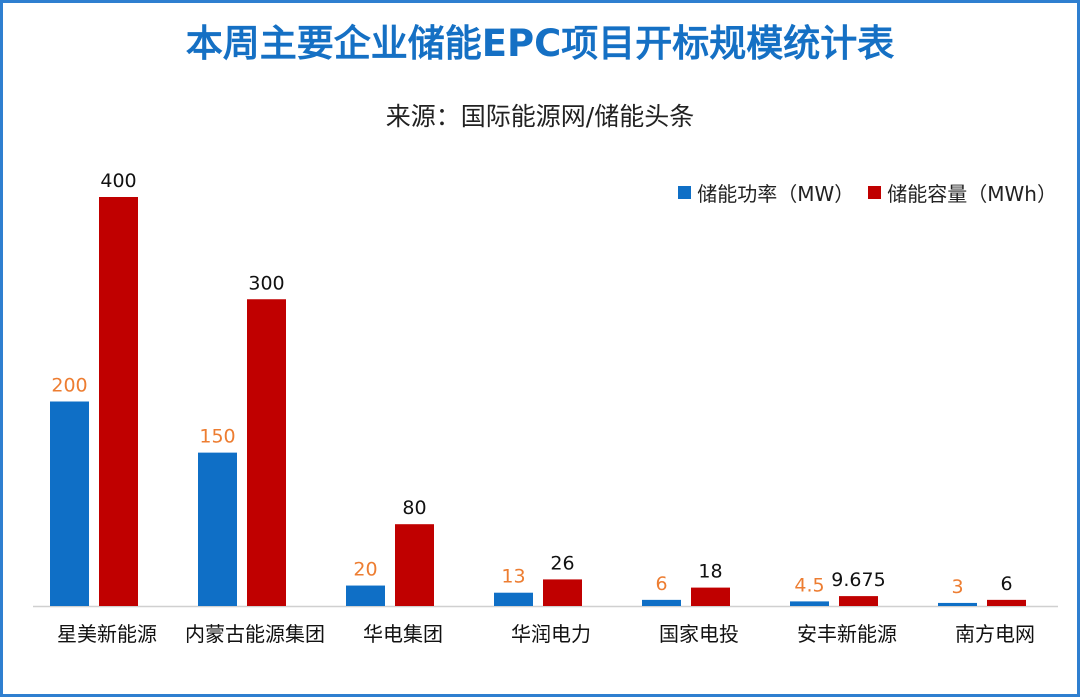 The height and width of the screenshot is (700, 1080). I want to click on data-label-capacity-1: 300, so click(266, 283).